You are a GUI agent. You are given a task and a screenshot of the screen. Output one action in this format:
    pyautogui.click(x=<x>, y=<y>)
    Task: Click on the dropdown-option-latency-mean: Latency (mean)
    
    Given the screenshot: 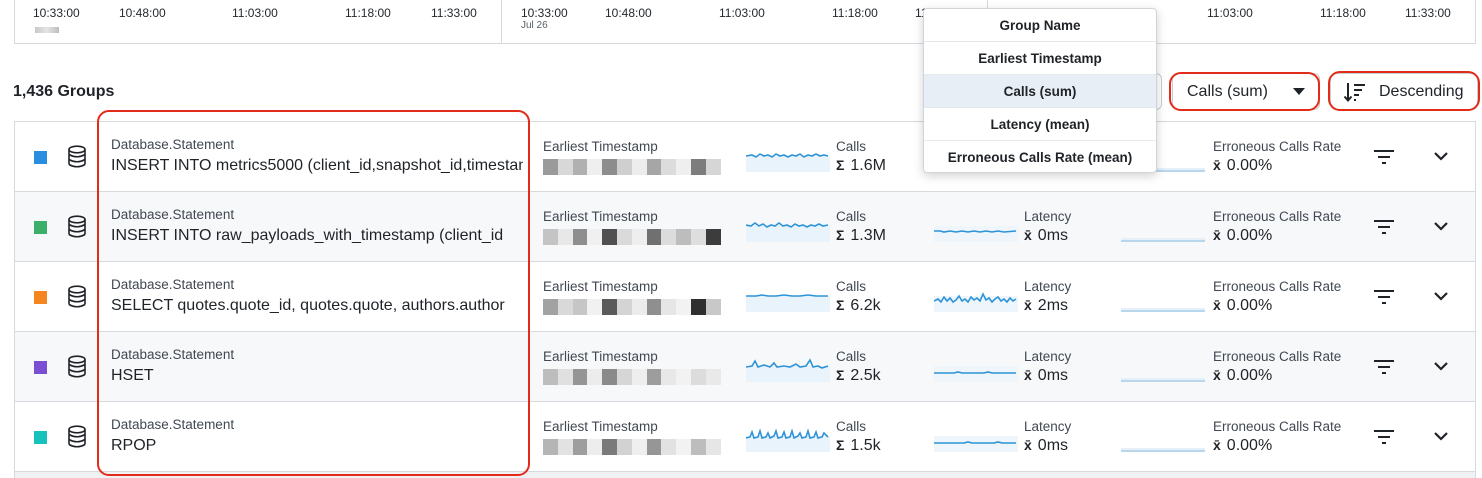 What is the action you would take?
    pyautogui.click(x=1040, y=124)
    